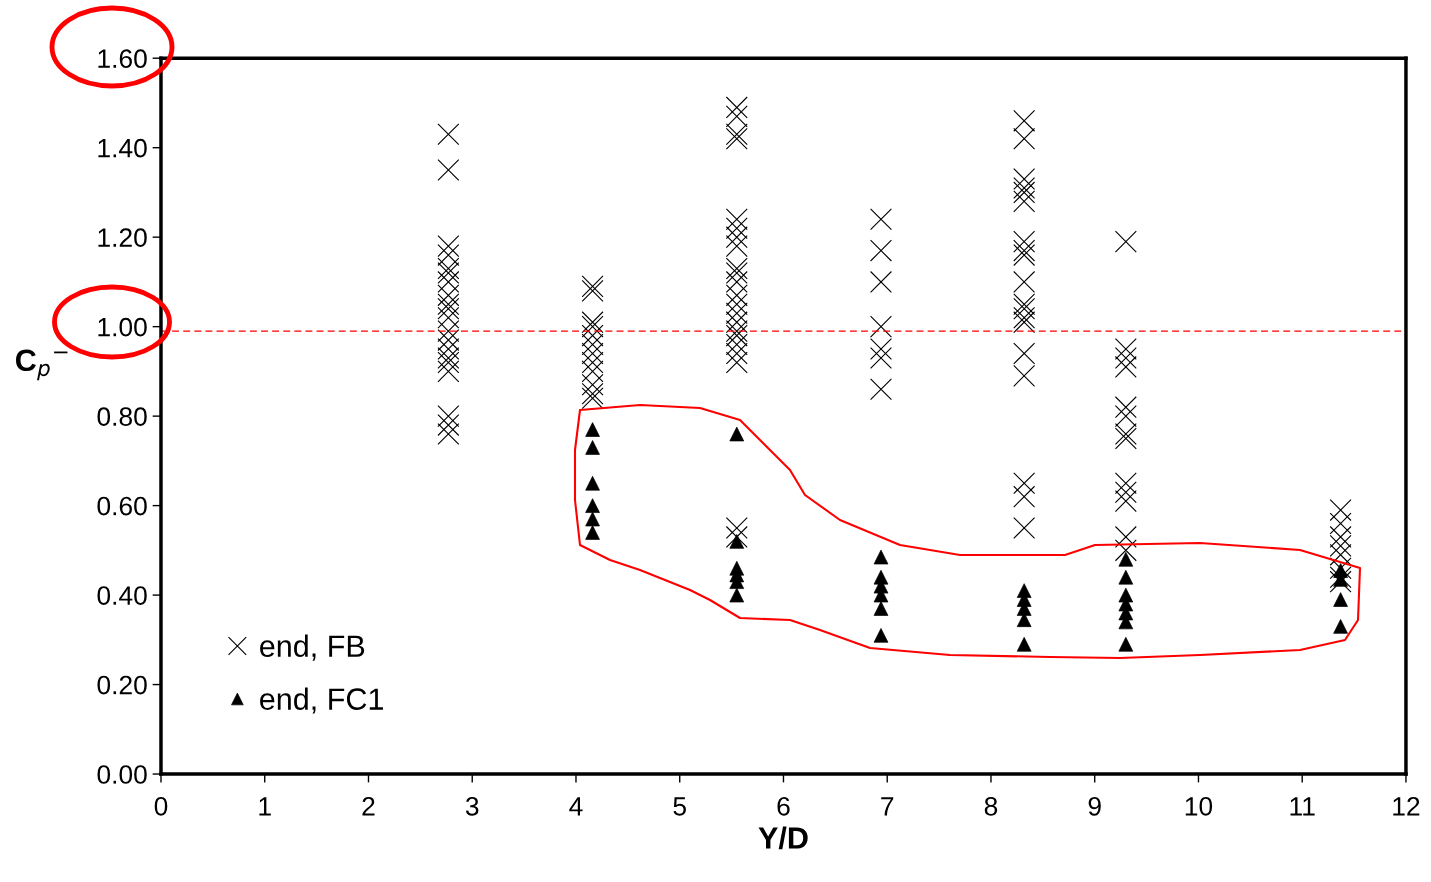 This screenshot has width=1431, height=882. What do you see at coordinates (122, 685) in the screenshot?
I see `y-tick-label: 0.20` at bounding box center [122, 685].